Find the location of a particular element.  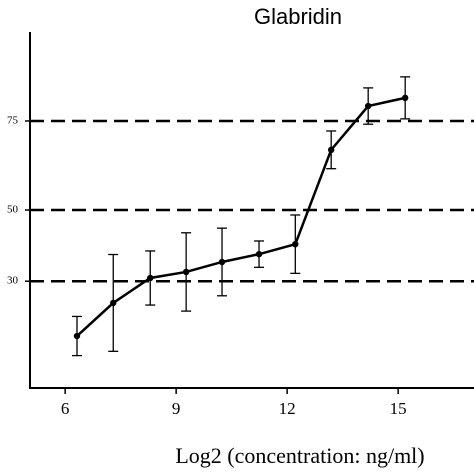

chart-title: Glabridin is located at coordinates (298, 16).